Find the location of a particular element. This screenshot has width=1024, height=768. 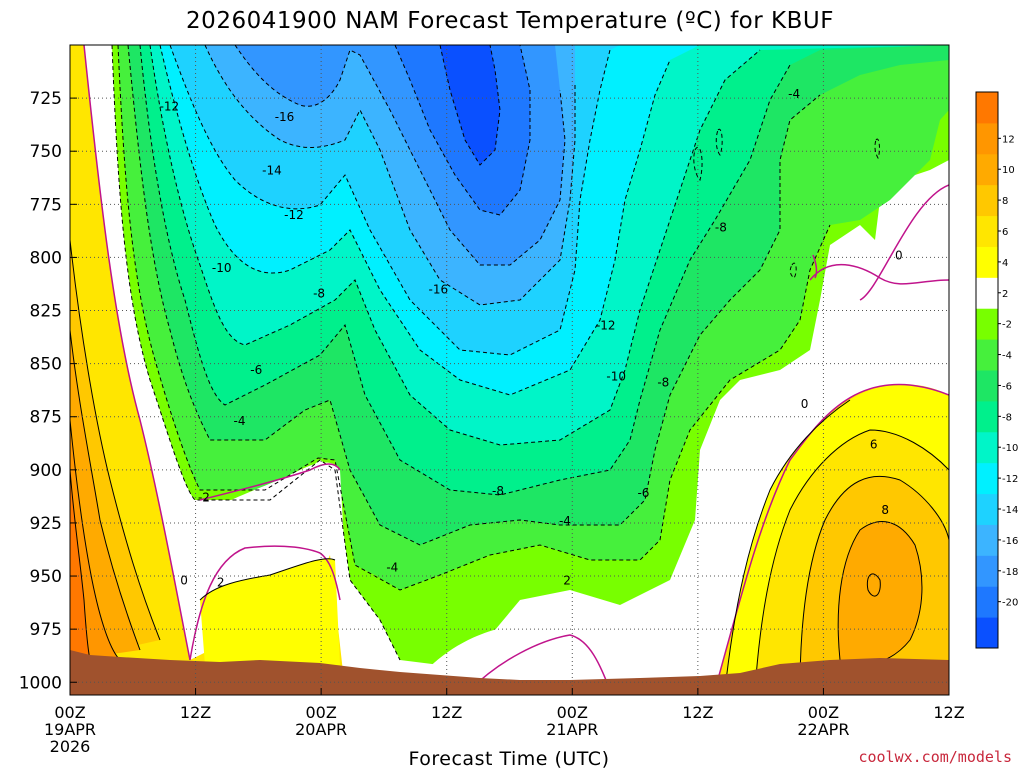

colorbar-label: -16 is located at coordinates (1010, 541).